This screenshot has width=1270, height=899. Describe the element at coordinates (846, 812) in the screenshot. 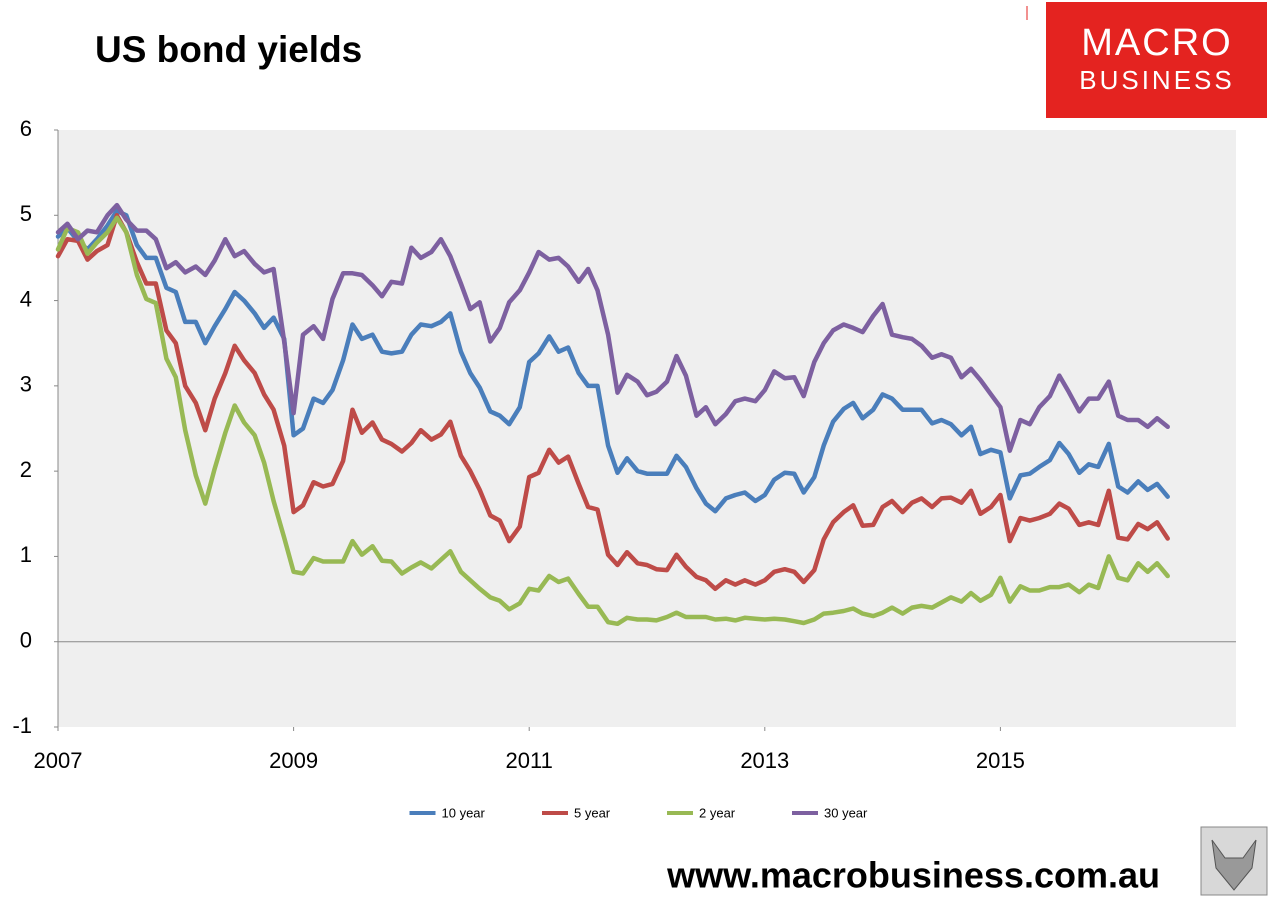

I see `legend-label: 30 year` at that location.